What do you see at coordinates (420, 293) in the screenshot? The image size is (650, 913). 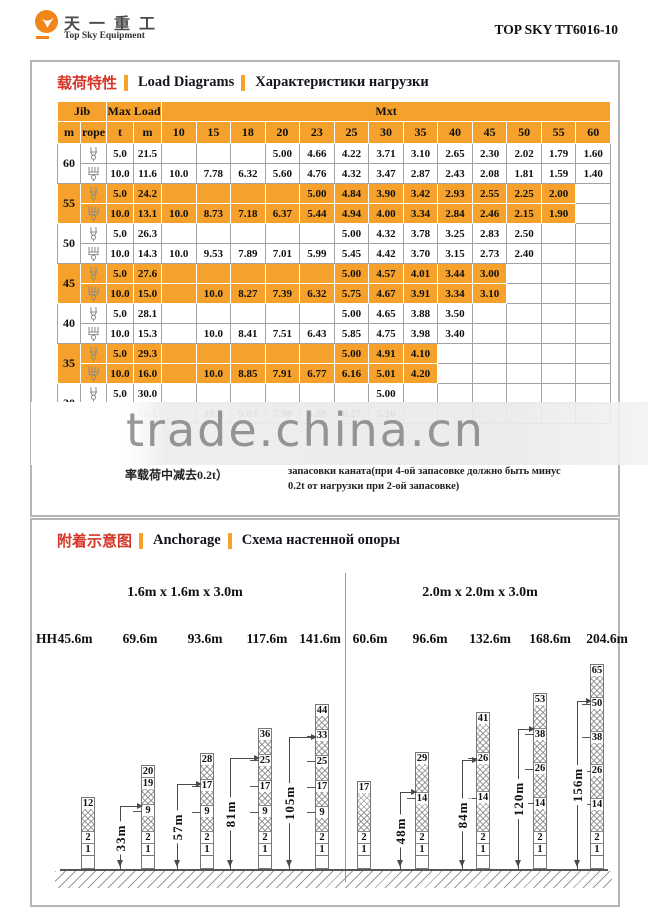 I see `load-value-cell: 3.91` at bounding box center [420, 293].